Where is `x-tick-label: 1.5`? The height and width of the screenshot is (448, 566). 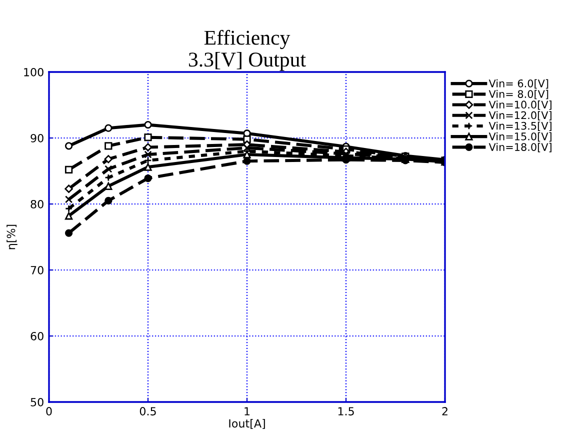
x-tick-label: 1.5 is located at coordinates (346, 411).